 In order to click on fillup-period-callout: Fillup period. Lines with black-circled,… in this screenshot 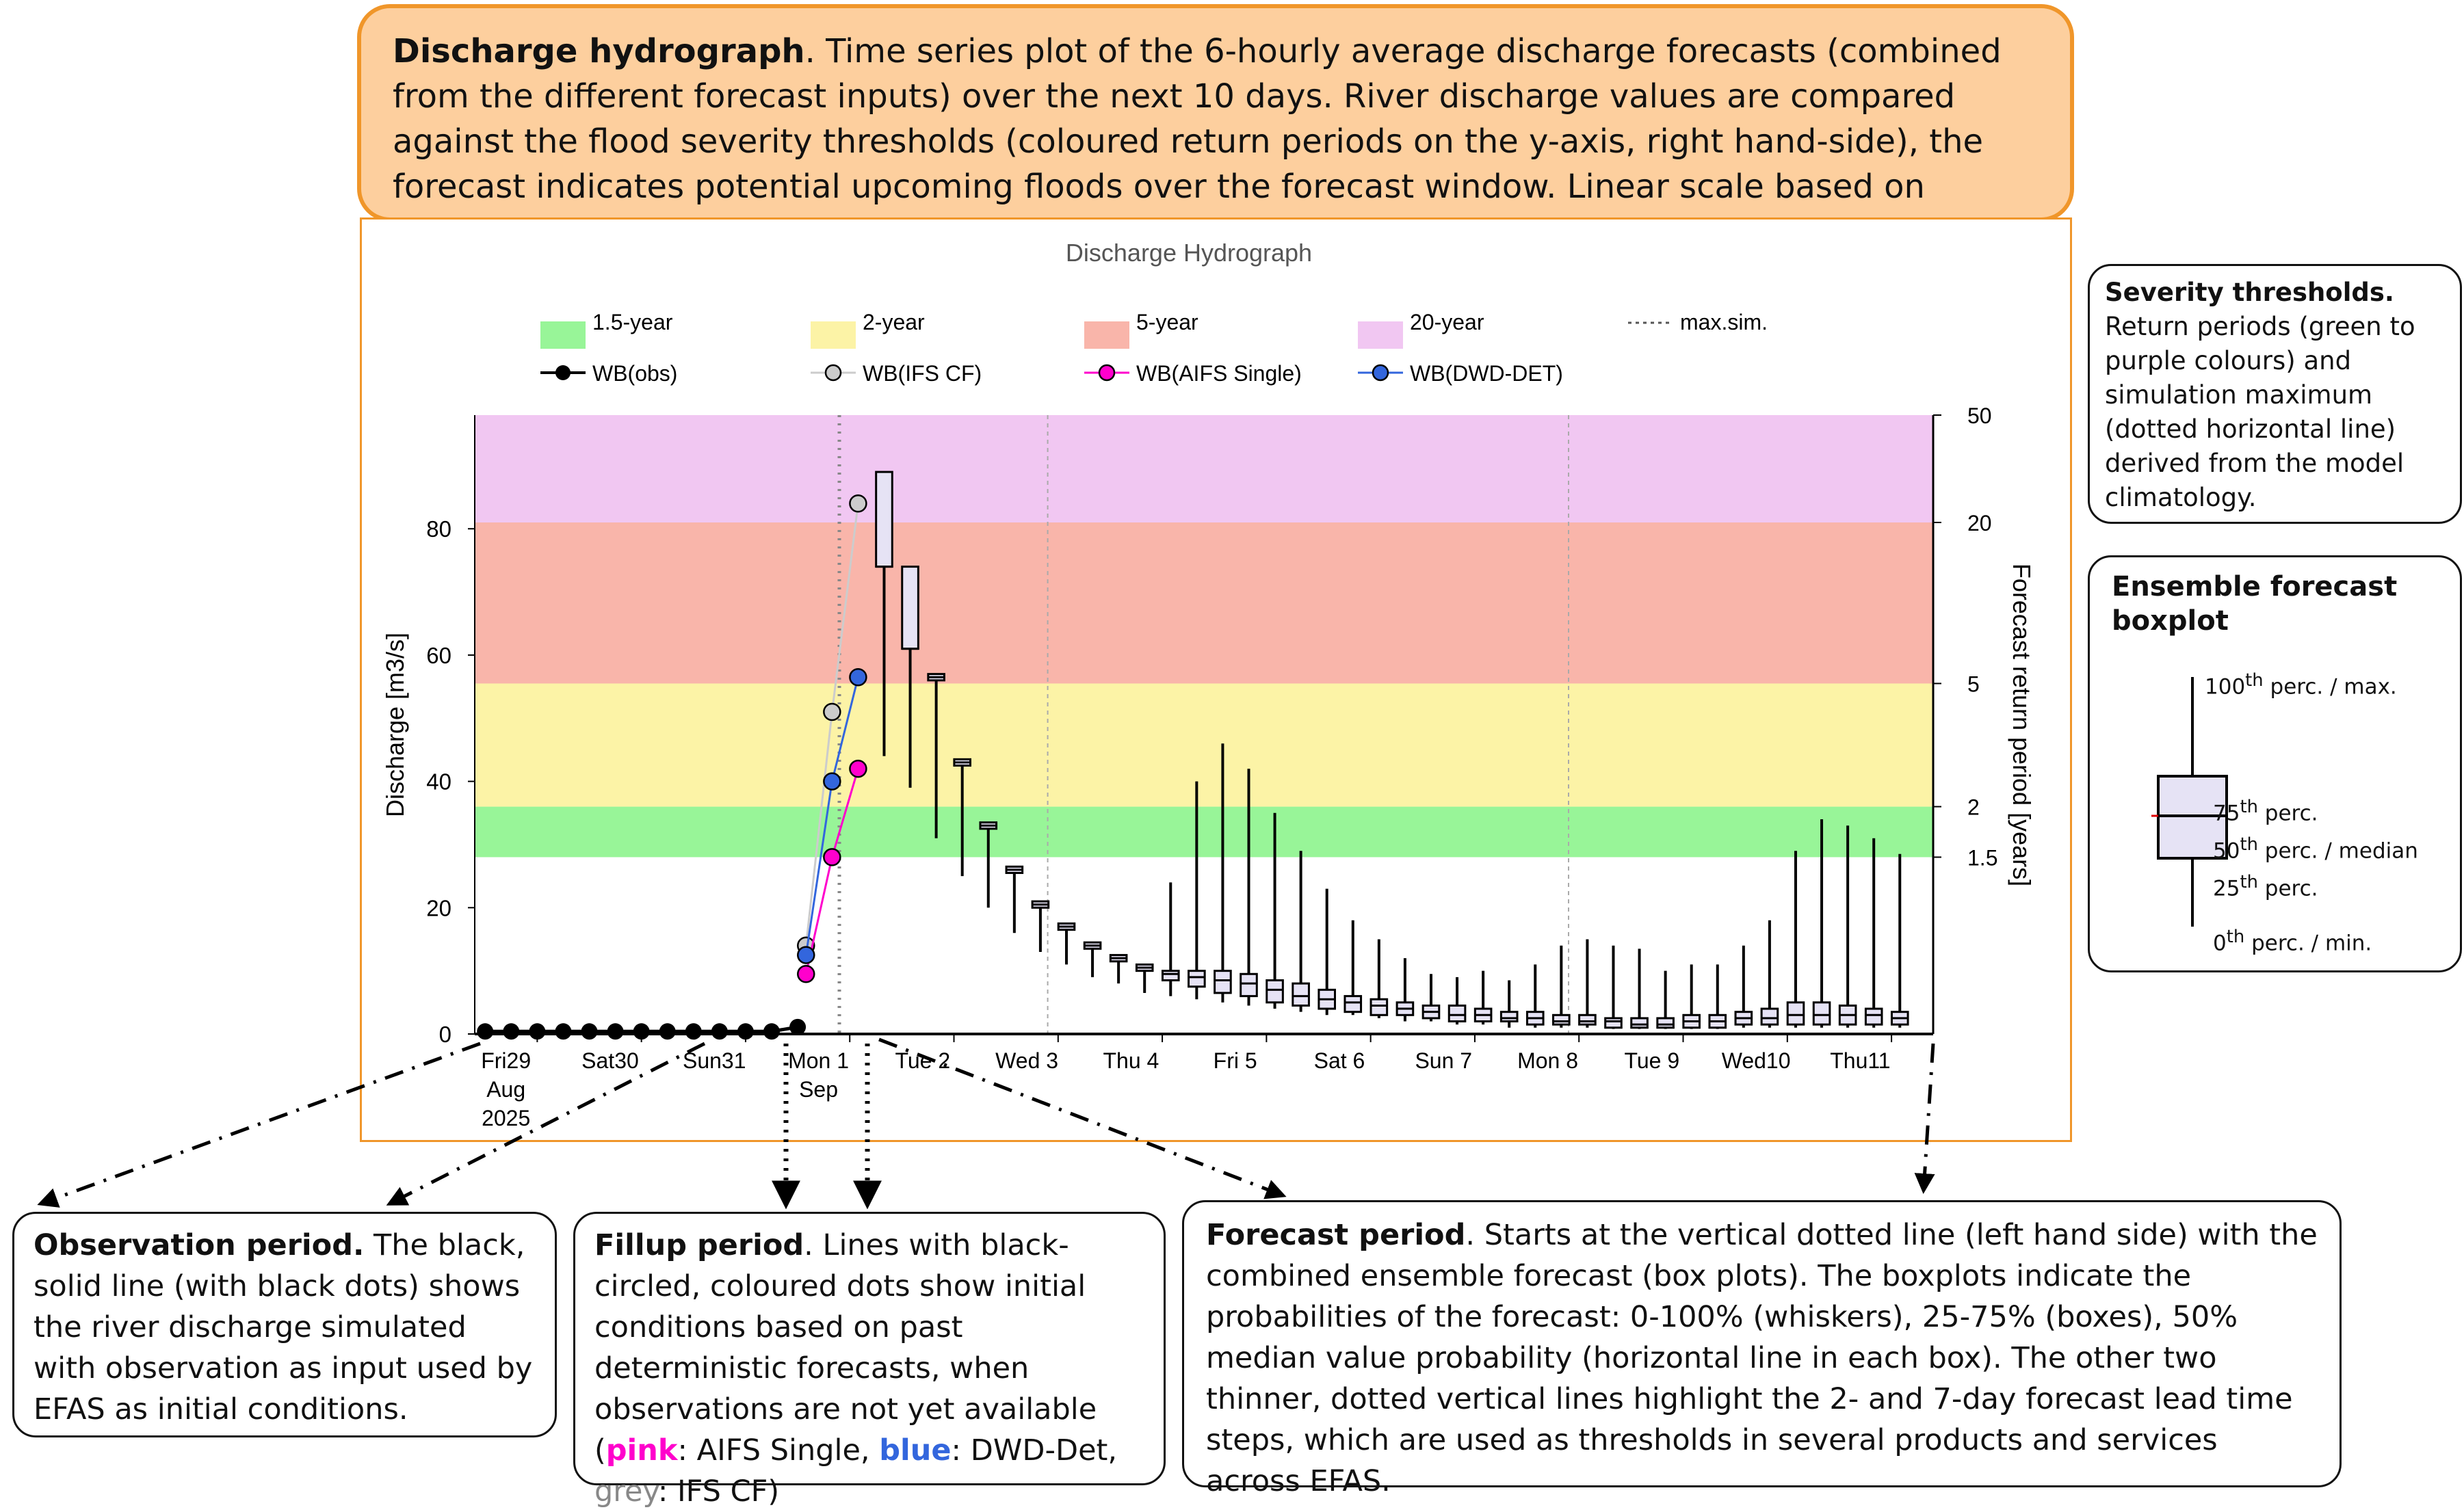, I will do `click(869, 1360)`.